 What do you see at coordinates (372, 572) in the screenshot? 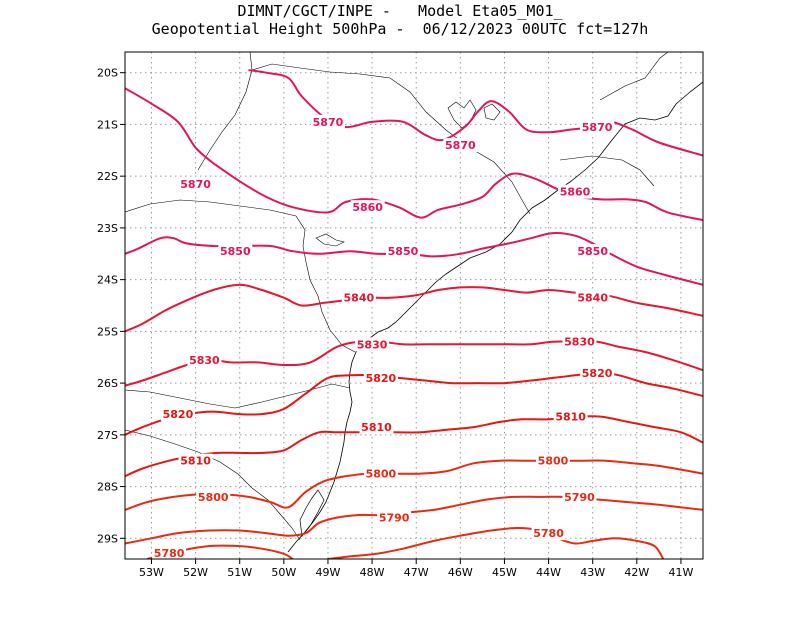
I see `x-tick-label: 48W` at bounding box center [372, 572].